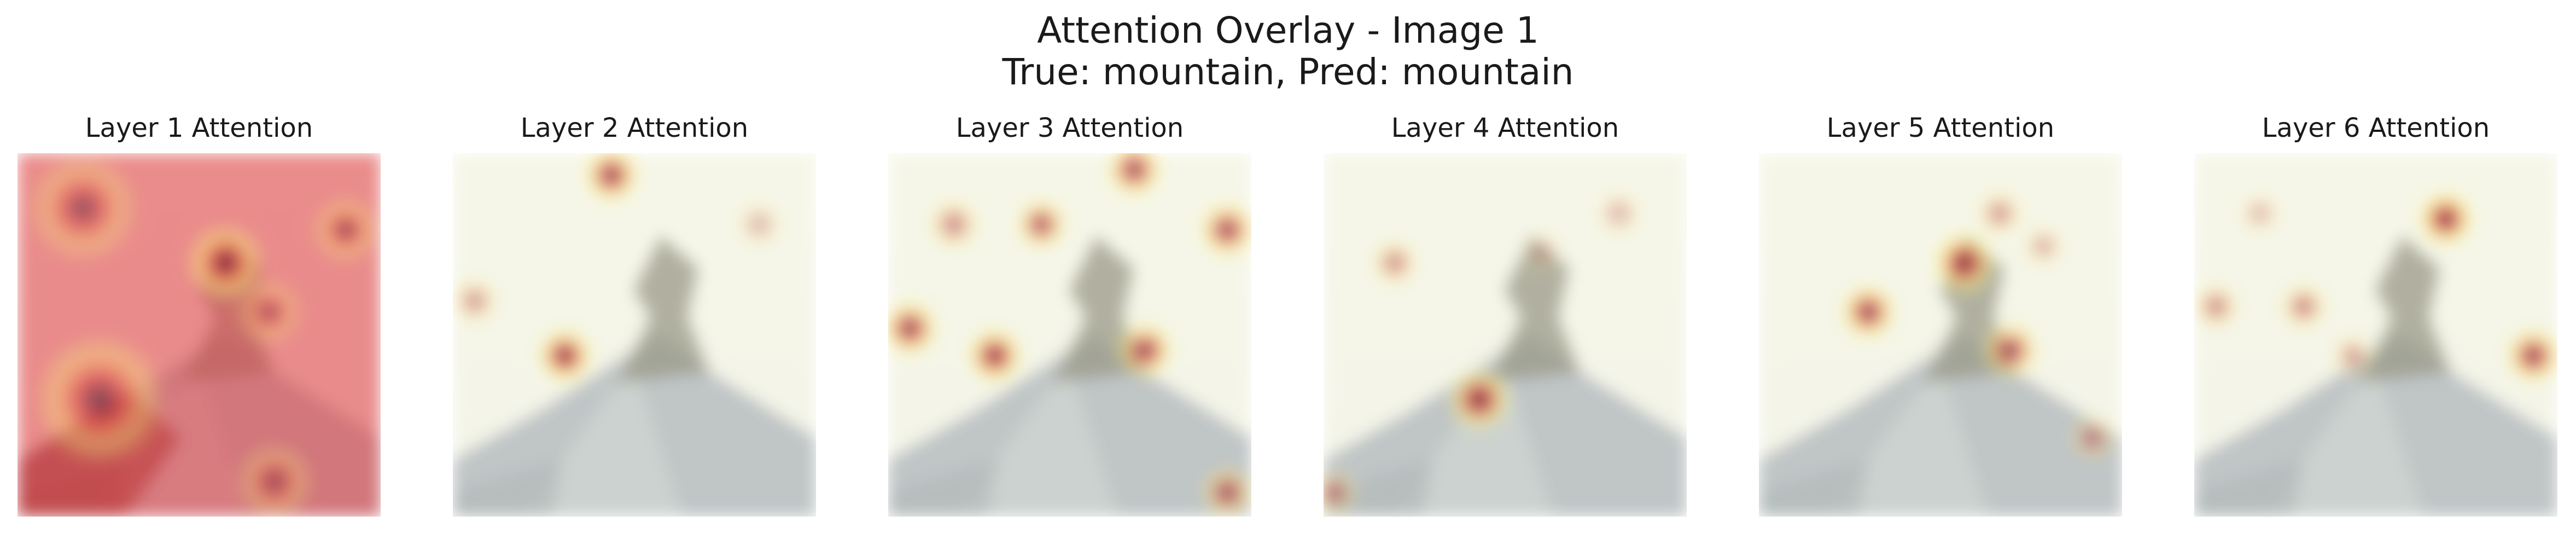 The height and width of the screenshot is (533, 2576). What do you see at coordinates (2375, 128) in the screenshot?
I see `panel-title-layer-6: Layer 6 Attention` at bounding box center [2375, 128].